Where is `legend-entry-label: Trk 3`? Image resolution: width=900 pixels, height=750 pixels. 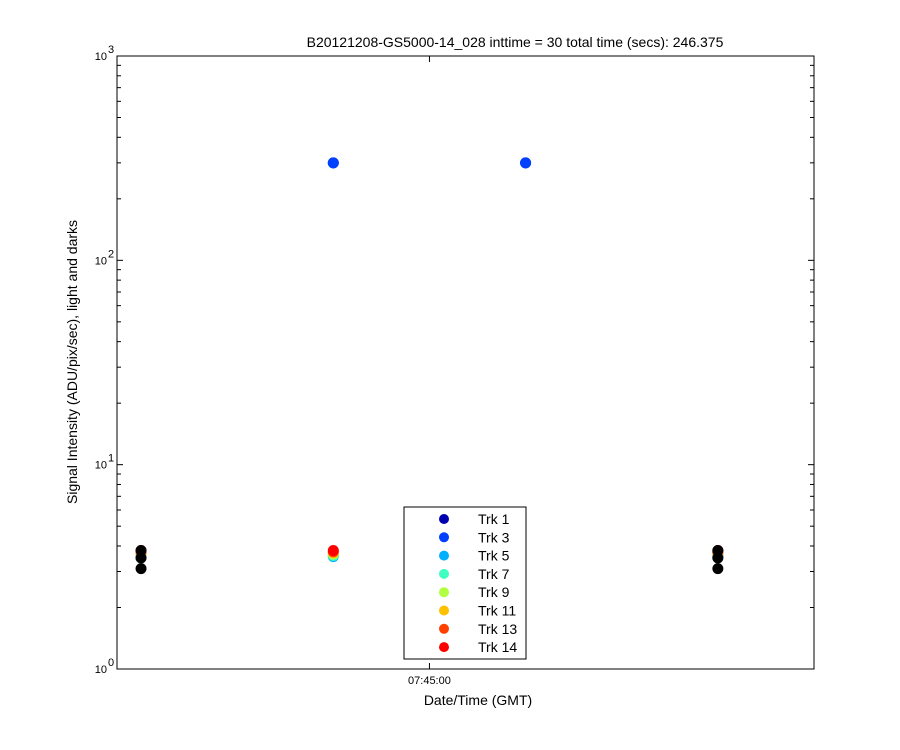
legend-entry-label: Trk 3 is located at coordinates (494, 537).